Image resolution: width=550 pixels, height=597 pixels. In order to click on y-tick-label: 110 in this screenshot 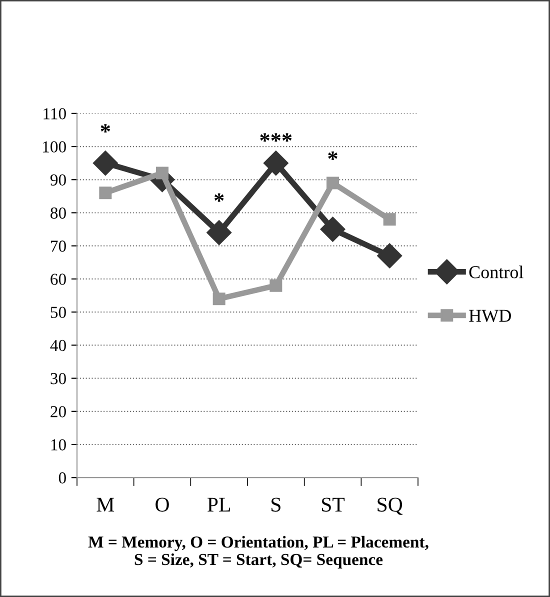, I will do `click(55, 114)`.